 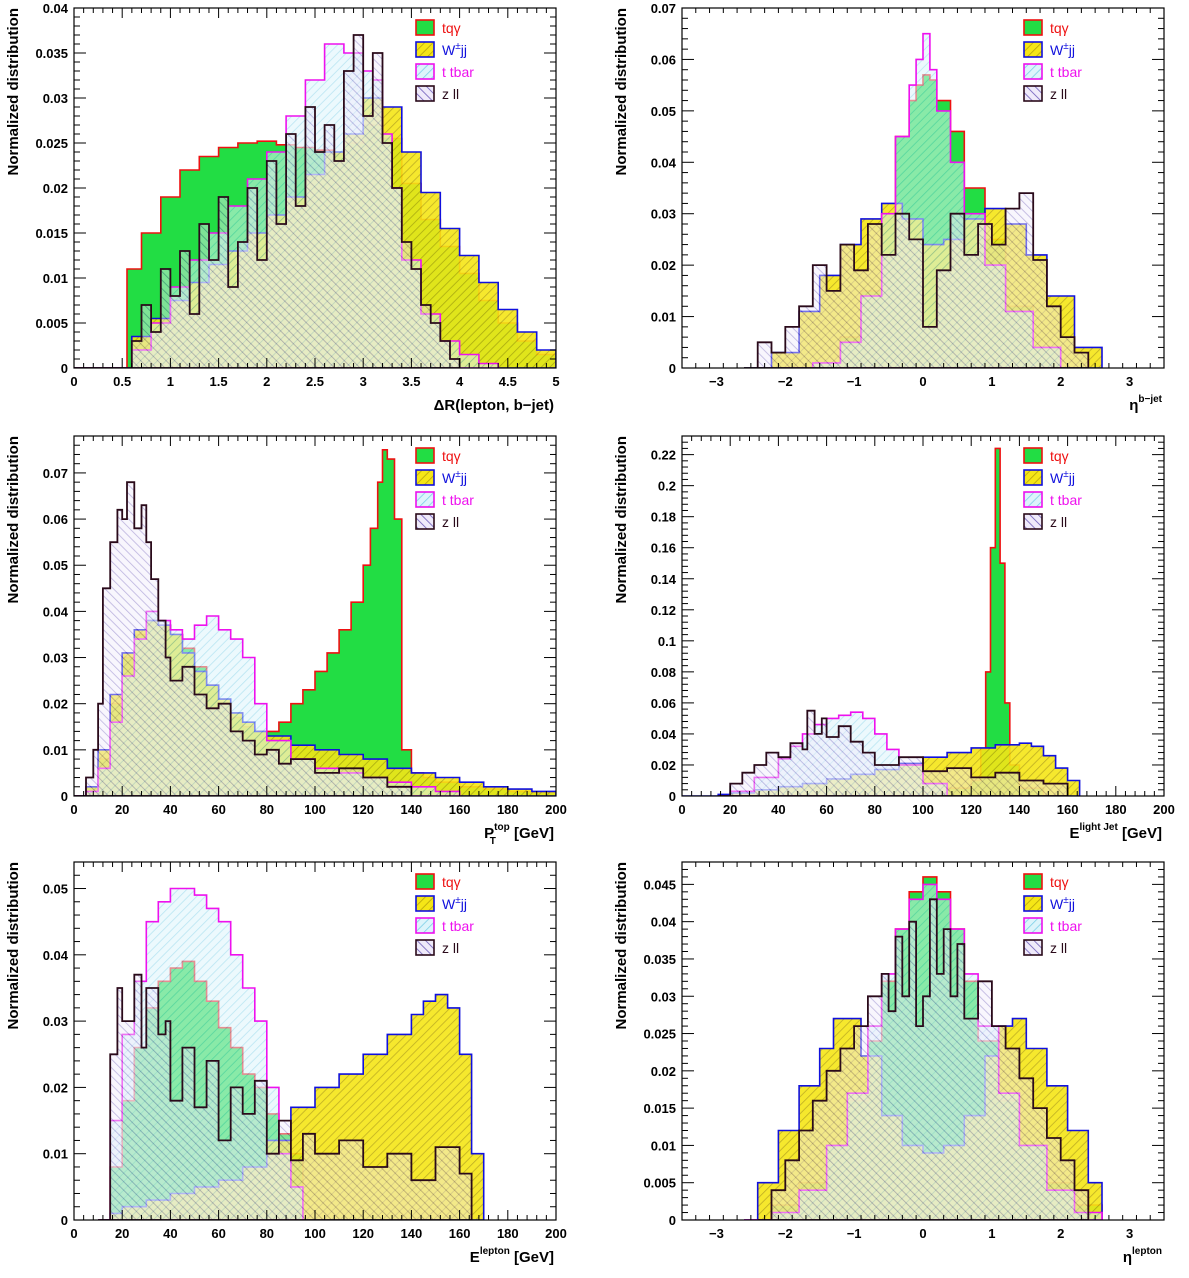 What do you see at coordinates (663, 517) in the screenshot?
I see `y-tick-label: 0.18` at bounding box center [663, 517].